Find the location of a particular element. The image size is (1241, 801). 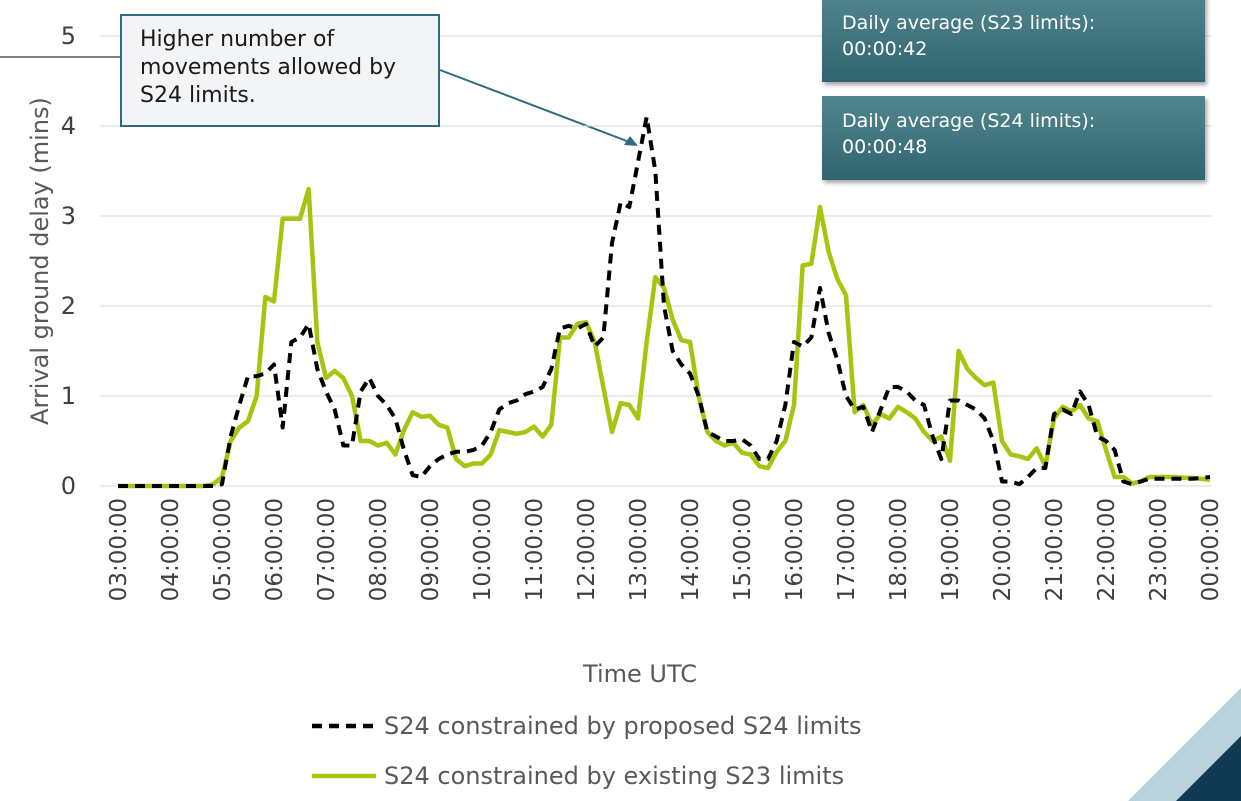

x-tick-label: 04:00:00 is located at coordinates (171, 549).